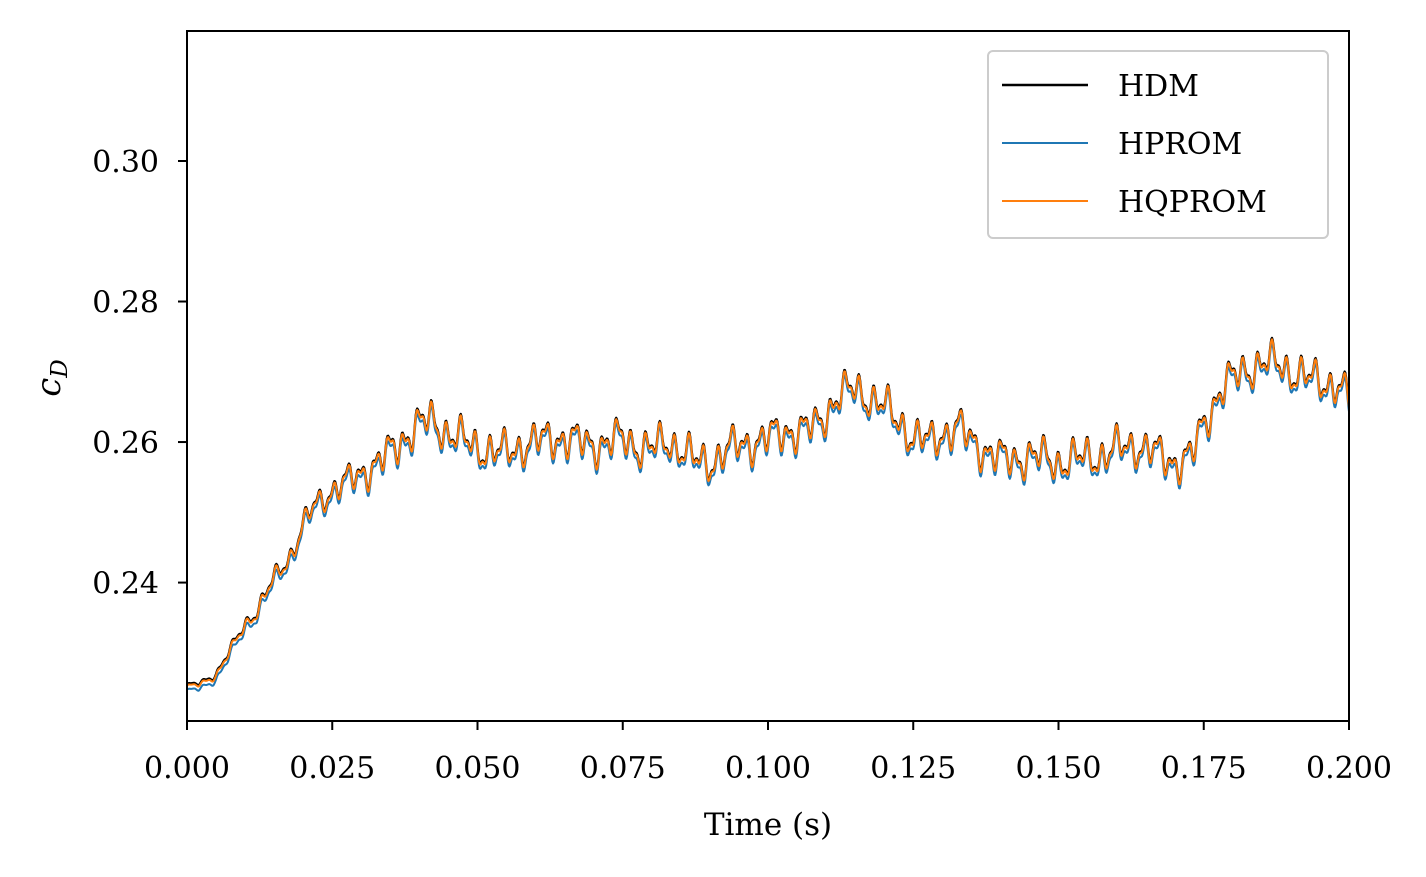  I want to click on y-axis: 0.24 0.26 0.28 0.30, so click(139, 373).